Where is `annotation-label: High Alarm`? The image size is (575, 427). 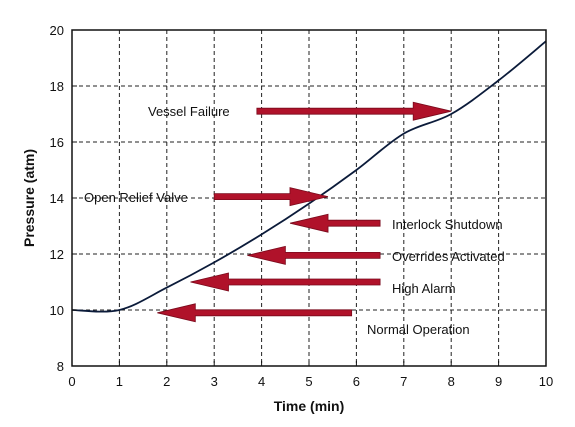 annotation-label: High Alarm is located at coordinates (424, 288).